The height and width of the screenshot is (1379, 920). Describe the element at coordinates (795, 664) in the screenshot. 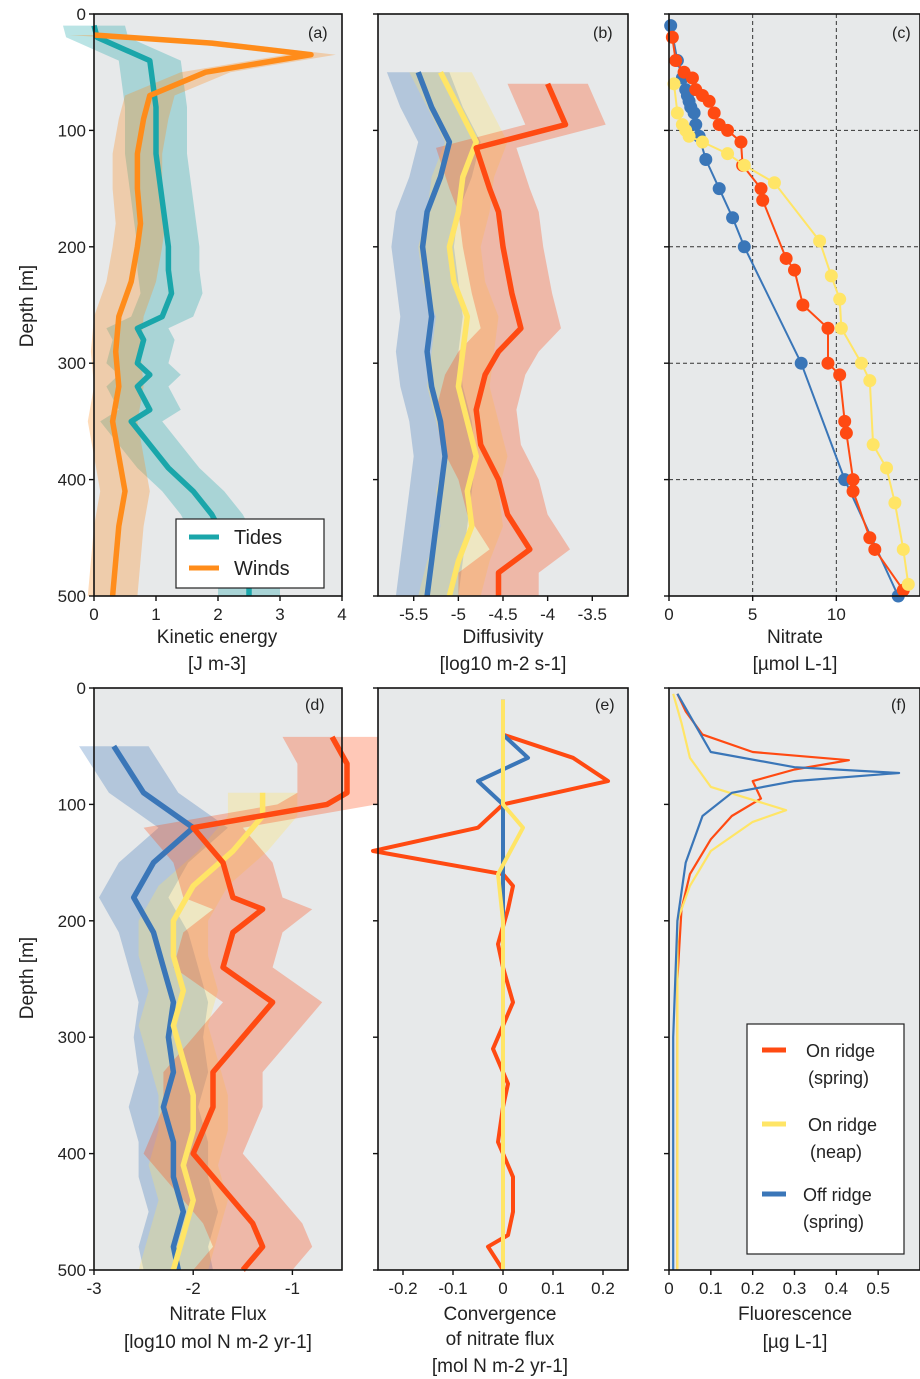

I see `axis-label-c-line2: [µmol L-1]` at that location.